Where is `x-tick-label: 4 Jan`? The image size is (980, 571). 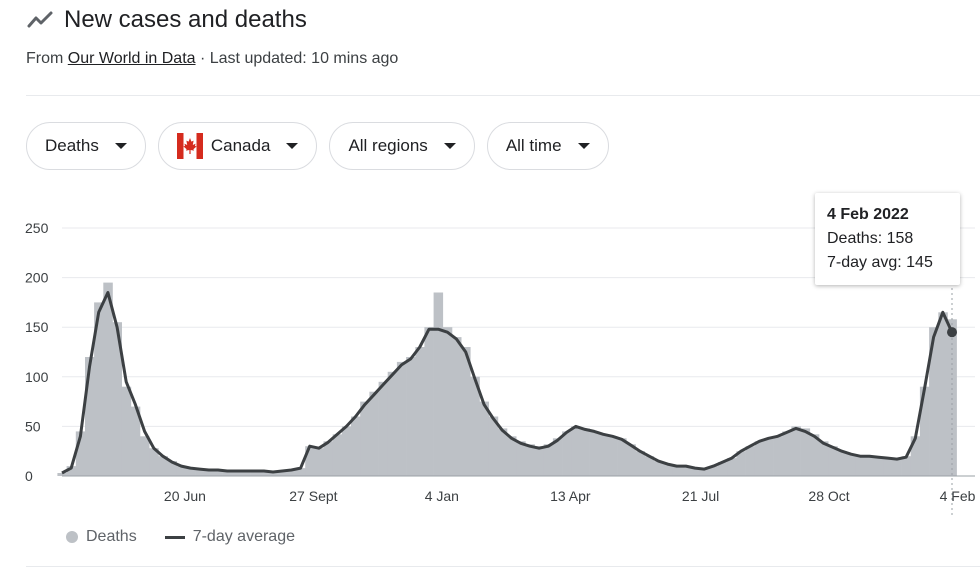 x-tick-label: 4 Jan is located at coordinates (442, 496).